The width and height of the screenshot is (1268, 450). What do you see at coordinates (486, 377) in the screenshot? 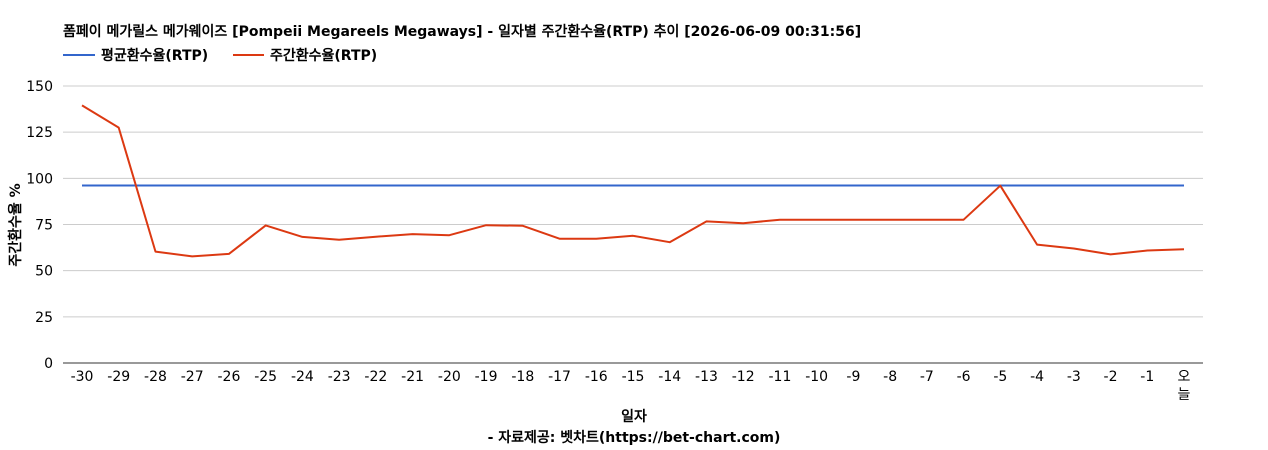
I see `x-tick-label: -19` at bounding box center [486, 377].